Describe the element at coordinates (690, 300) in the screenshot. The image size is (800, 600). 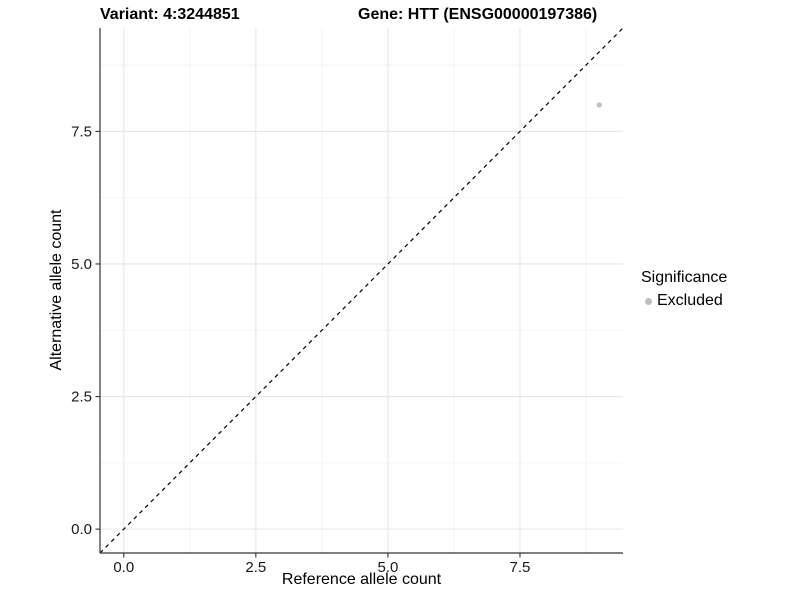
I see `legend-item-label: Excluded` at that location.